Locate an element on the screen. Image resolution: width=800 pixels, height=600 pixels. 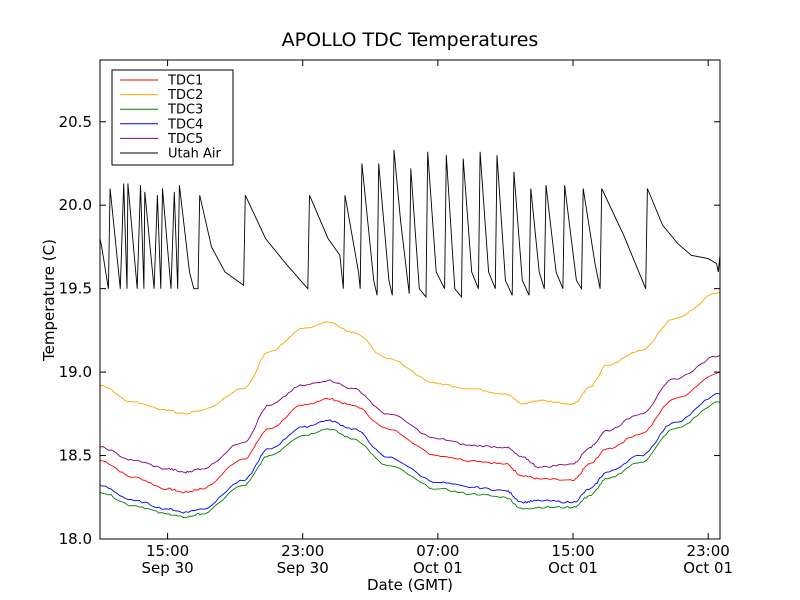
x-axis-label: Date (GMT) is located at coordinates (410, 585).